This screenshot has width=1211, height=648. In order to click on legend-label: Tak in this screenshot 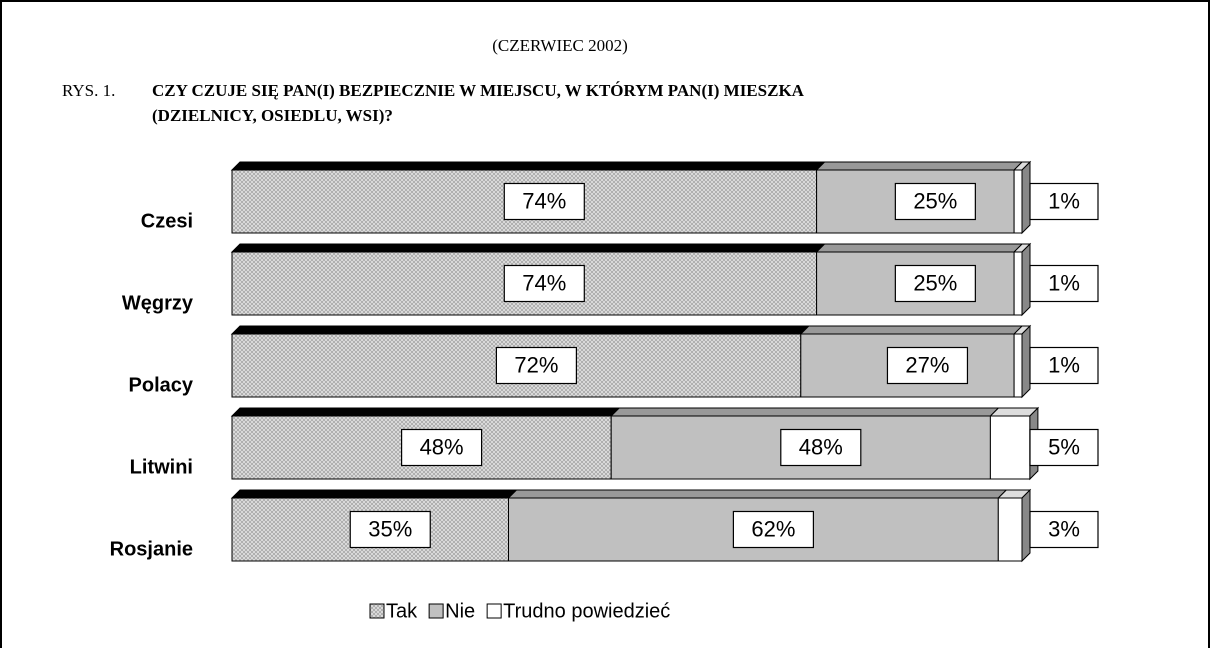, I will do `click(402, 611)`.